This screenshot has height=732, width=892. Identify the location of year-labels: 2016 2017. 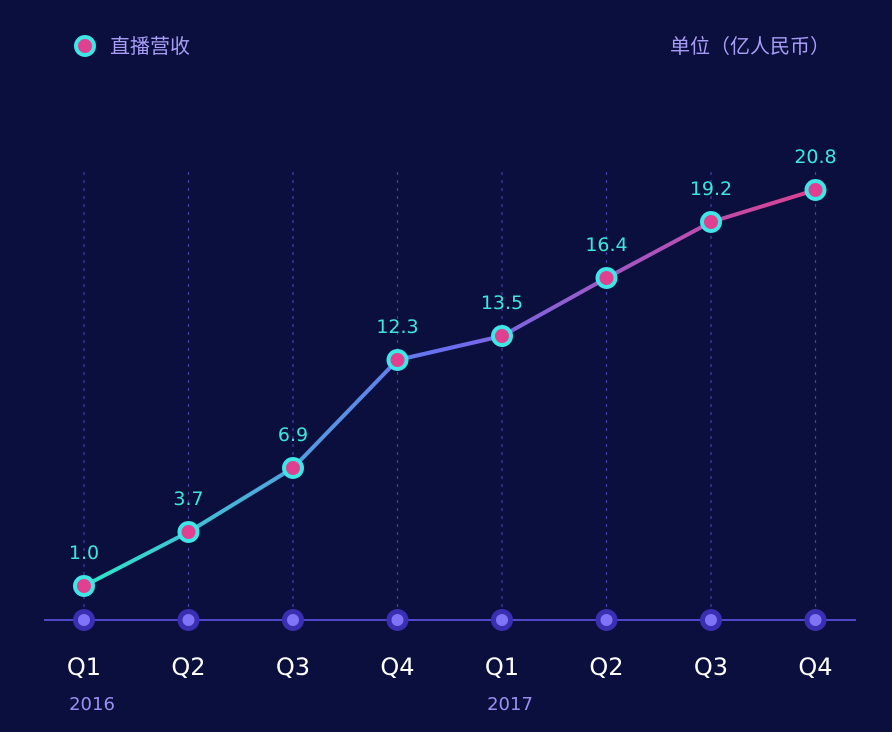
(301, 704).